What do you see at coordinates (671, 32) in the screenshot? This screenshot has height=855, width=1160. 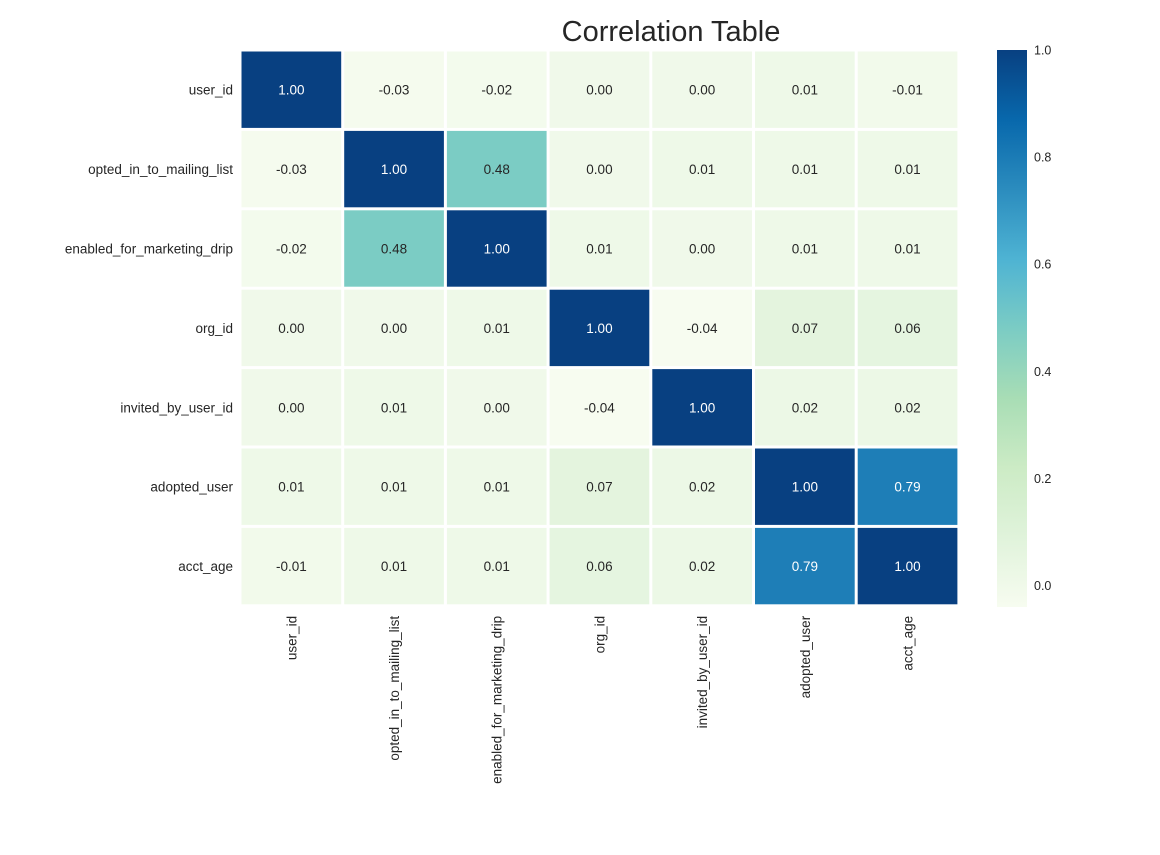 I see `chart-title: Correlation Table` at bounding box center [671, 32].